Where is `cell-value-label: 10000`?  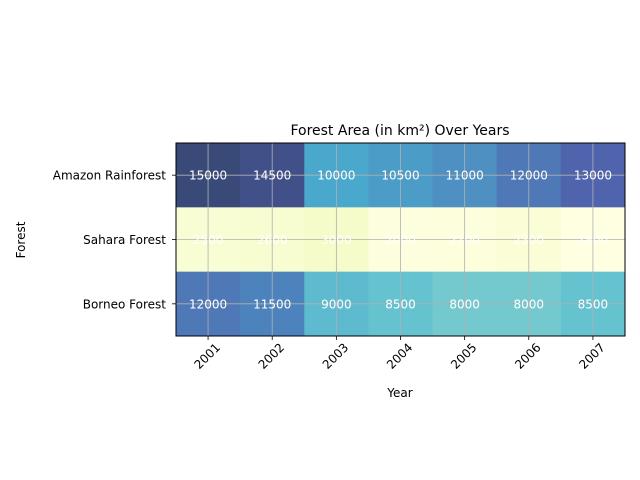 cell-value-label: 10000 is located at coordinates (336, 176).